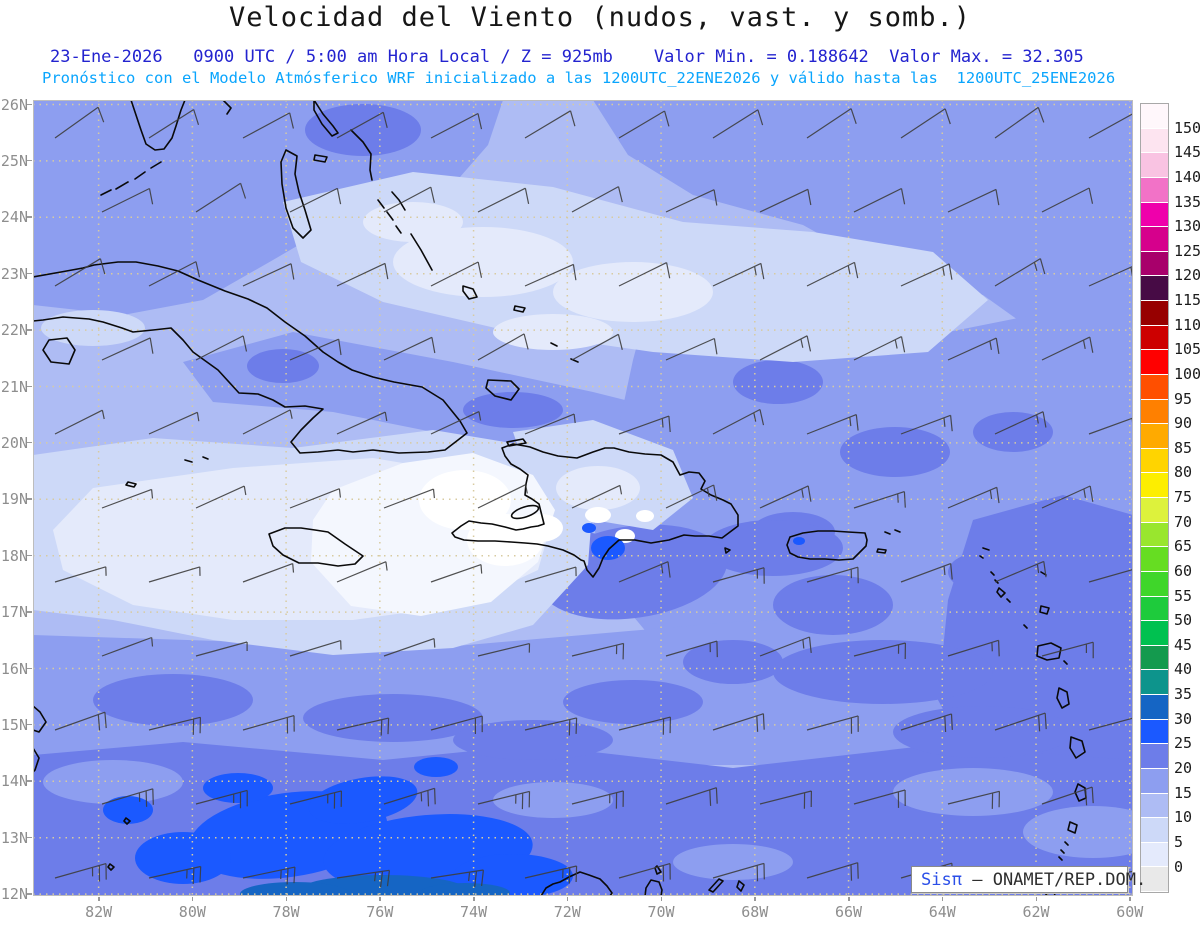 This screenshot has width=1200, height=927. I want to click on lat-label: 14N, so click(14, 781).